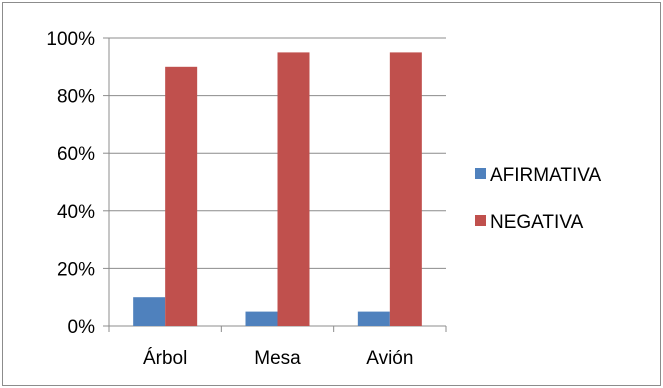 The image size is (663, 388). What do you see at coordinates (70, 39) in the screenshot?
I see `y-tick-label: 100%` at bounding box center [70, 39].